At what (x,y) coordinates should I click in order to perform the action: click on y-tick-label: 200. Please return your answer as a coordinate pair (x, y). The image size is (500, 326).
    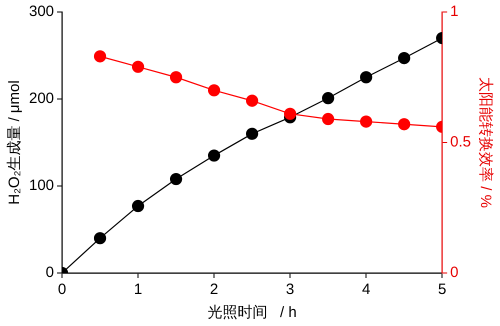
    Looking at the image, I should click on (41, 99).